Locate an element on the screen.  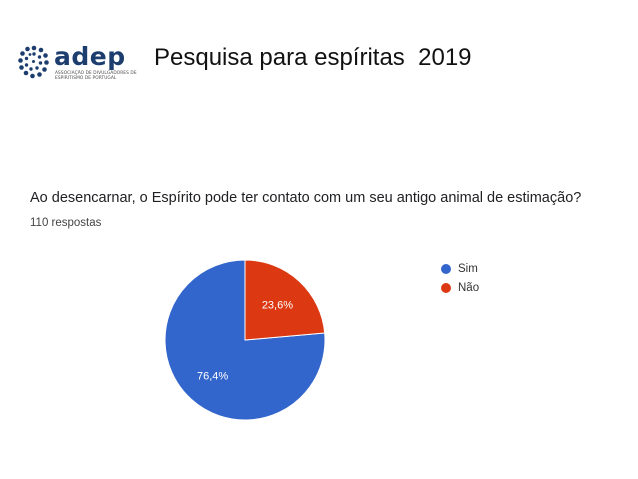
chart-legend: Sim Não is located at coordinates (460, 278).